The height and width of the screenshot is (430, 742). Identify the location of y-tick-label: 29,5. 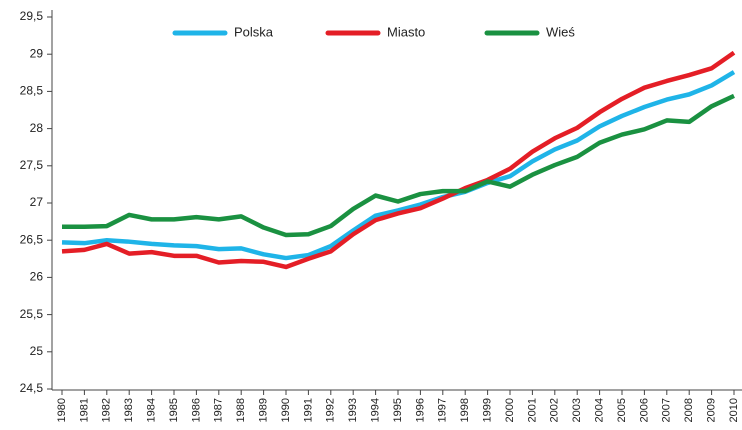
(32, 16).